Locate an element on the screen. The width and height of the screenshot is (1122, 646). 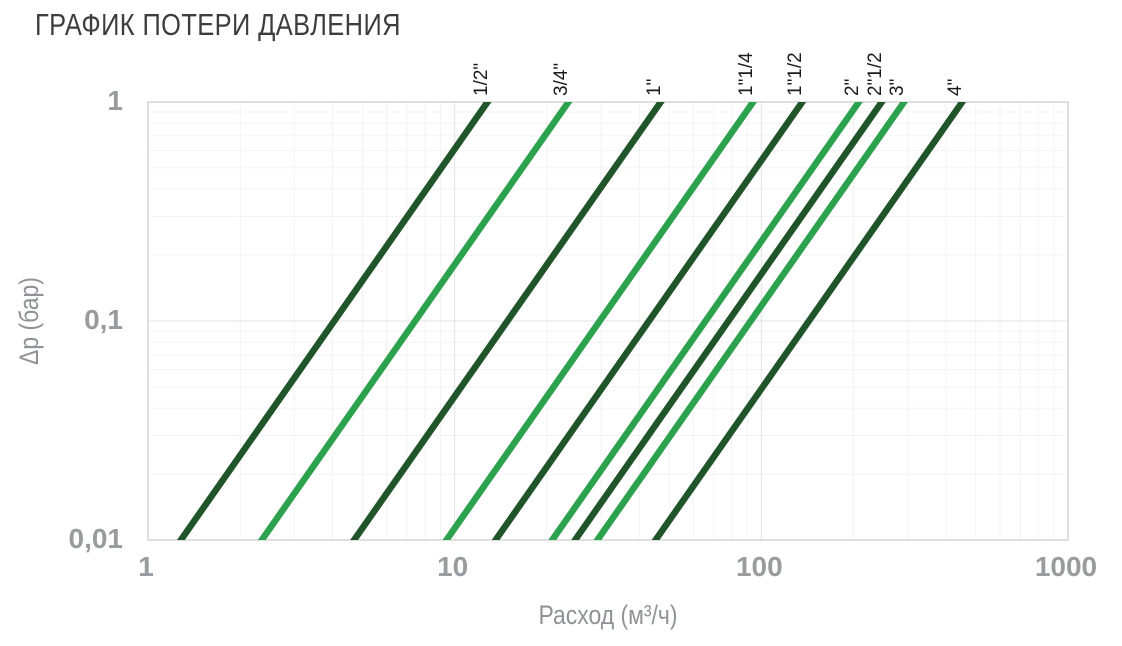
y-tick-label-1: 0,1 is located at coordinates (103, 319).